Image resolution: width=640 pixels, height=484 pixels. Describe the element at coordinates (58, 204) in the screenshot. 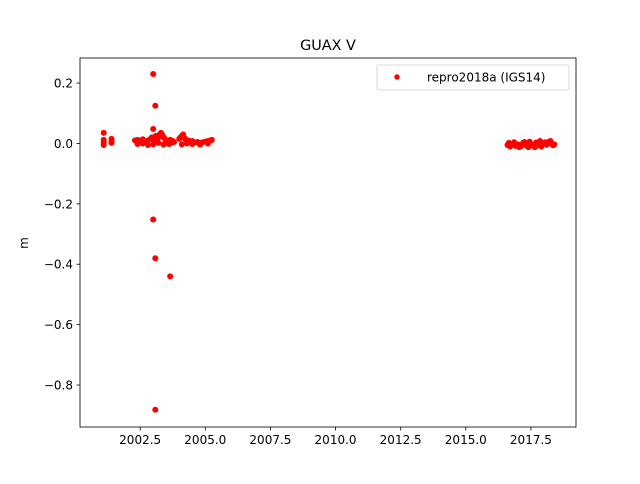

I see `y-tick-label: −0.2` at that location.